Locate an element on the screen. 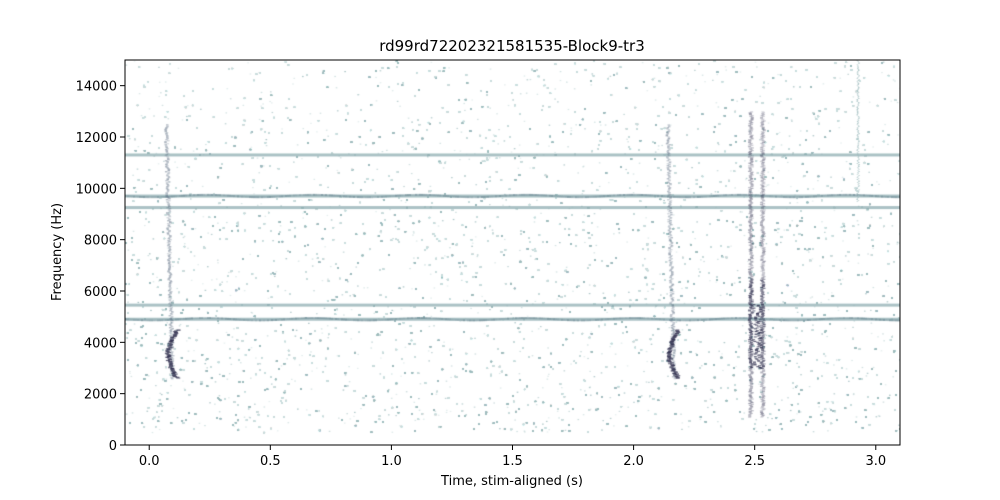  y-axis: 0 2000 4000 6000 8000 10000 12000 14000 is located at coordinates (100, 267).